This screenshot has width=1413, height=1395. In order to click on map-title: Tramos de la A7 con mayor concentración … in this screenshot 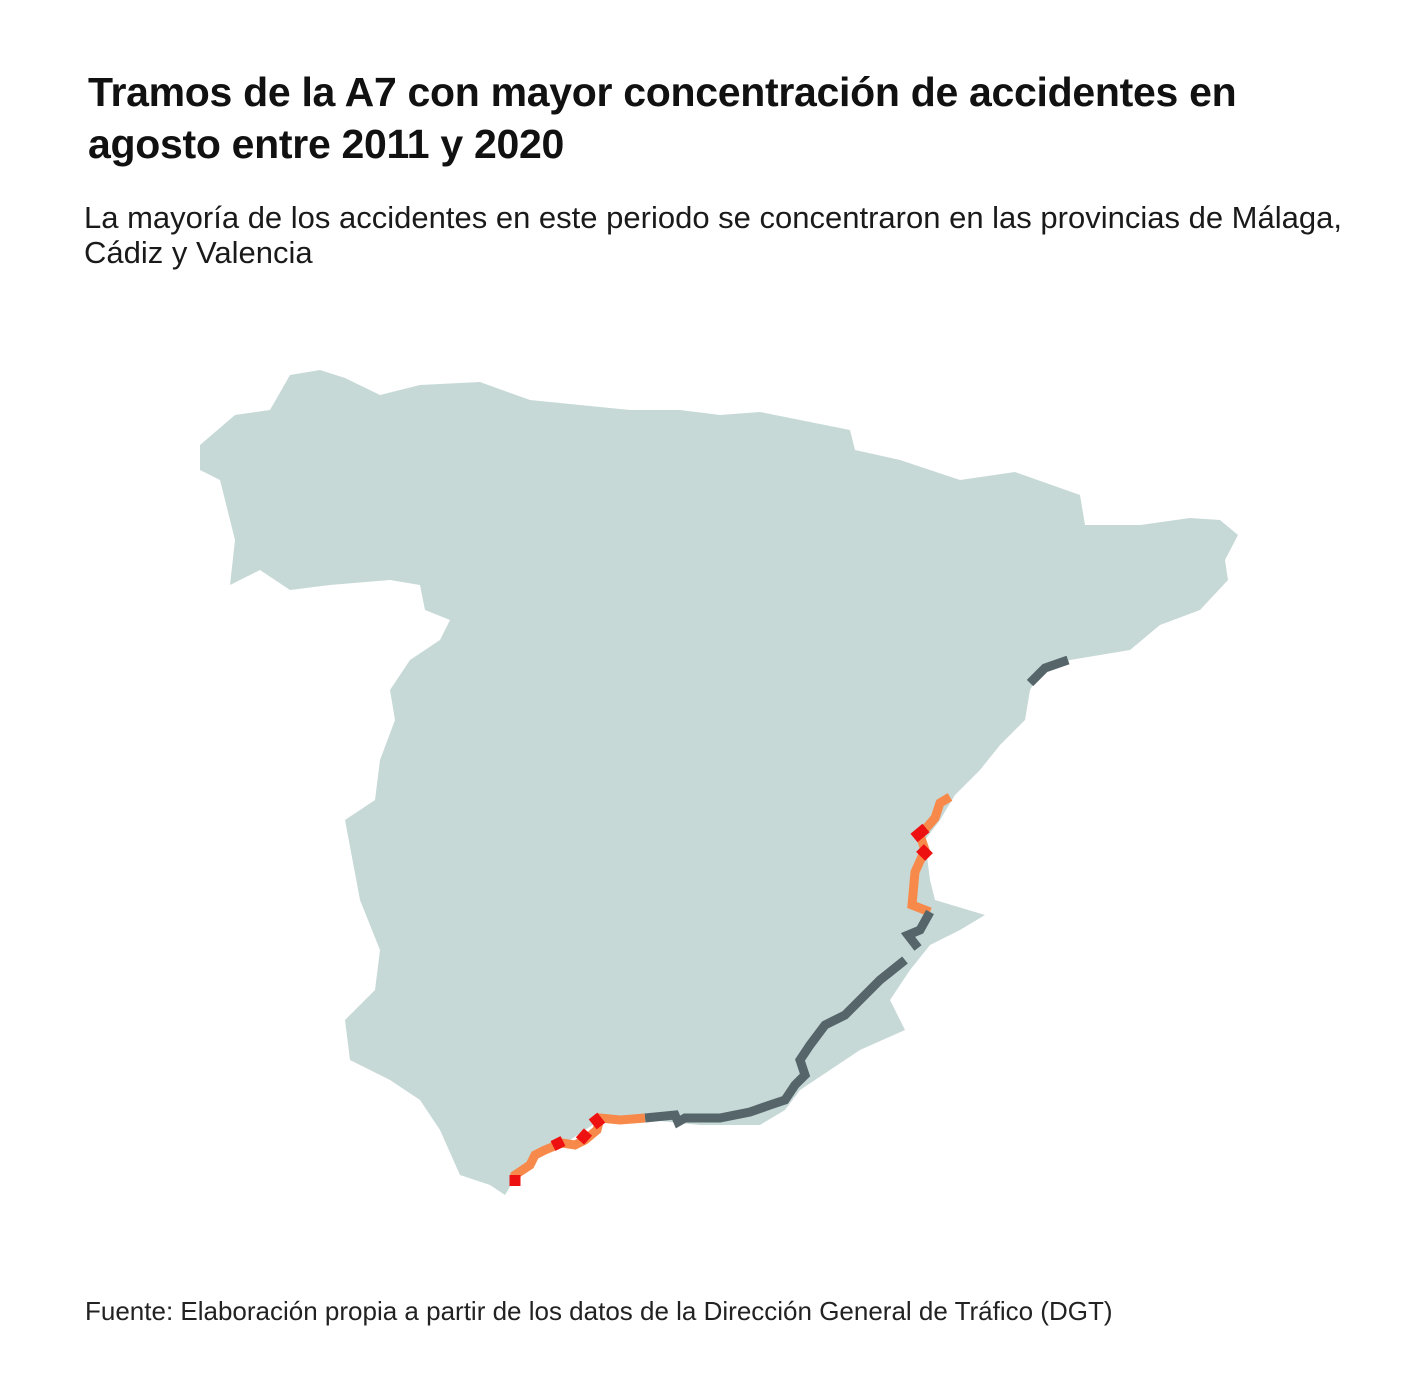, I will do `click(662, 118)`.